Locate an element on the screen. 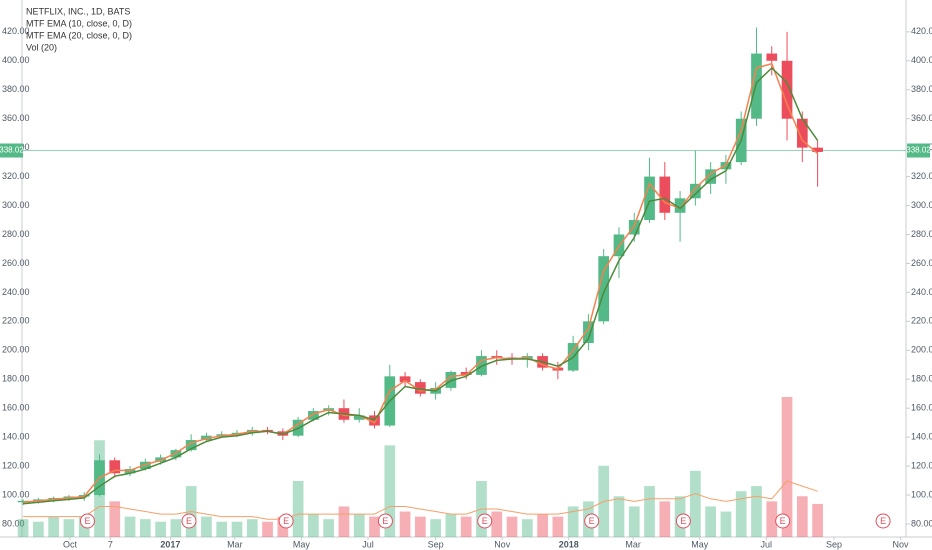 Image resolution: width=932 pixels, height=550 pixels. y-tick-label-right: 280.00 is located at coordinates (921, 234).